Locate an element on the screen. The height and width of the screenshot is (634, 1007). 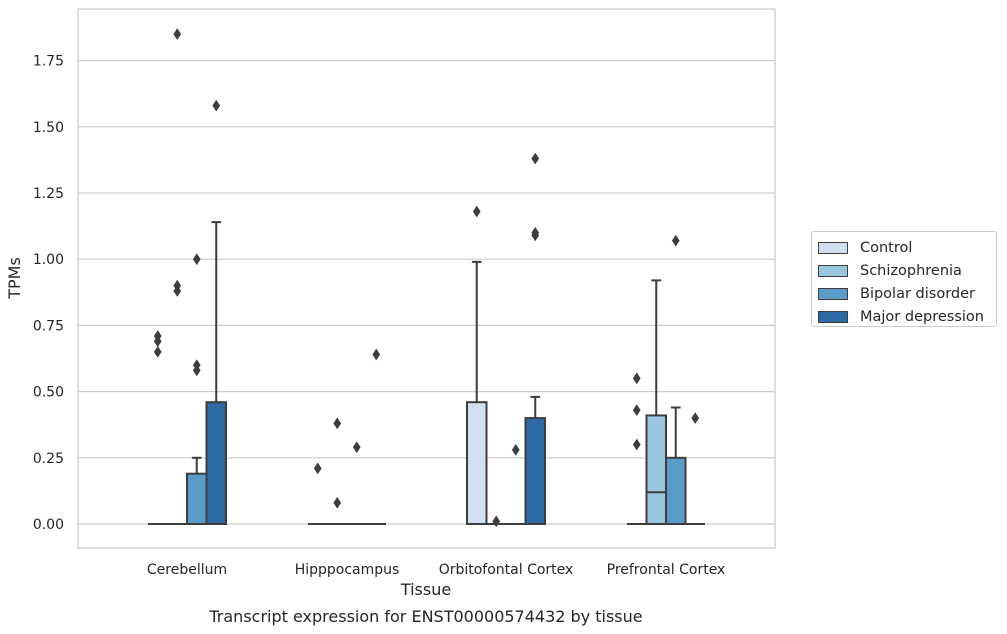
legend-label: Schizophrenia is located at coordinates (911, 270).